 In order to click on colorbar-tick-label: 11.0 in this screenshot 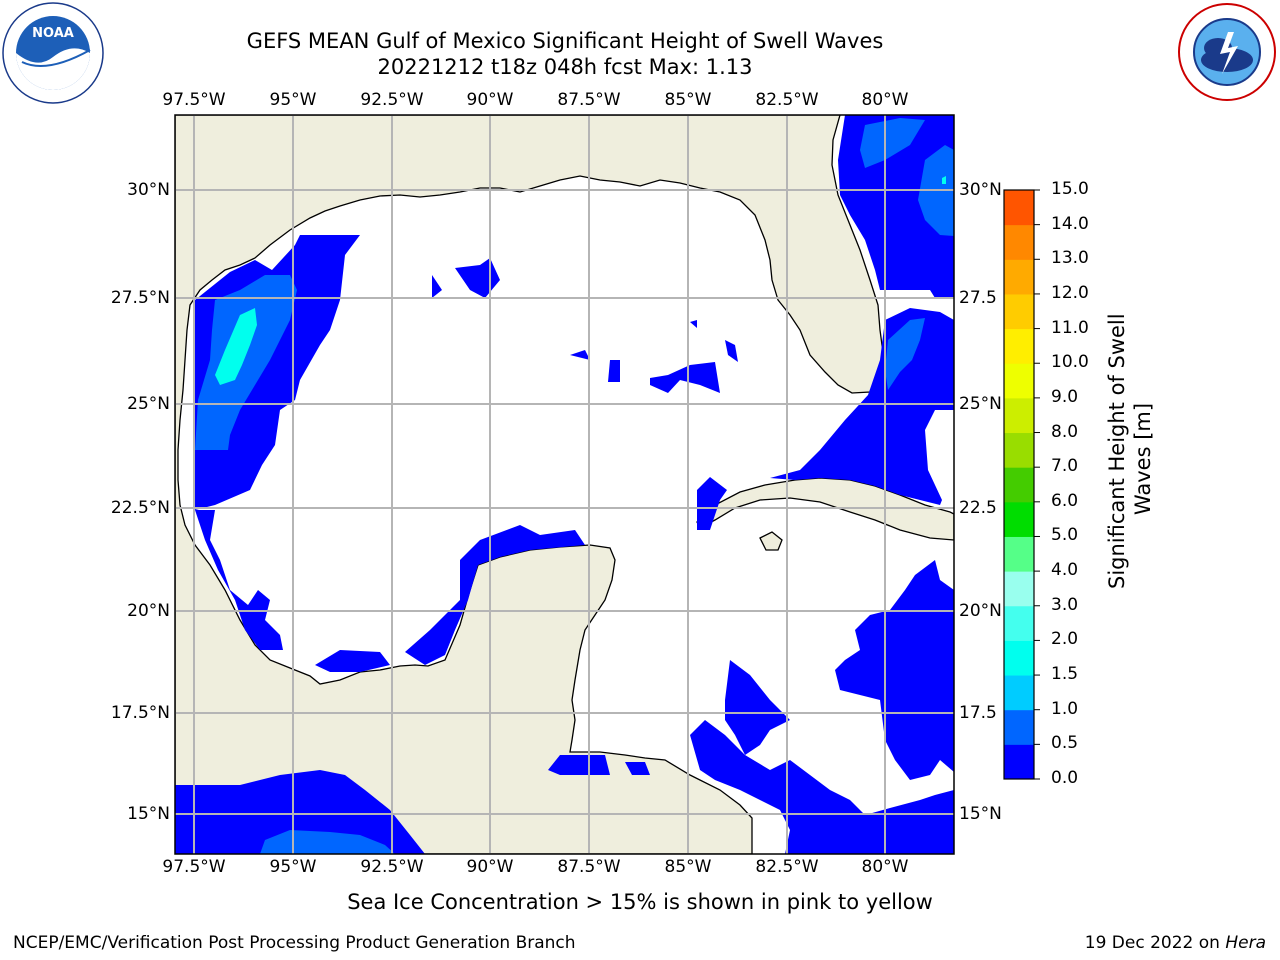, I will do `click(1070, 327)`.